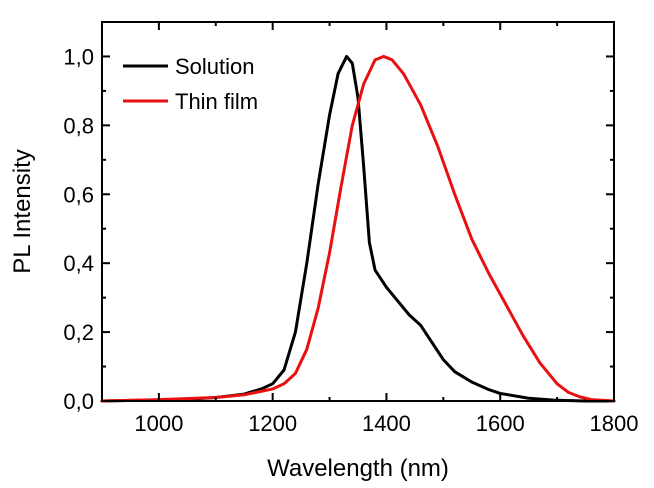  I want to click on x-tick-label: 1800, so click(614, 423).